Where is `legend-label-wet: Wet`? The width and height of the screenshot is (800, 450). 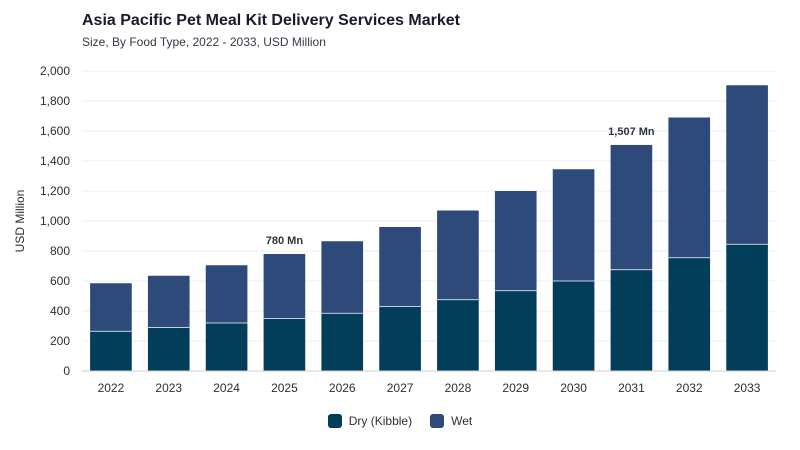 legend-label-wet: Wet is located at coordinates (462, 421).